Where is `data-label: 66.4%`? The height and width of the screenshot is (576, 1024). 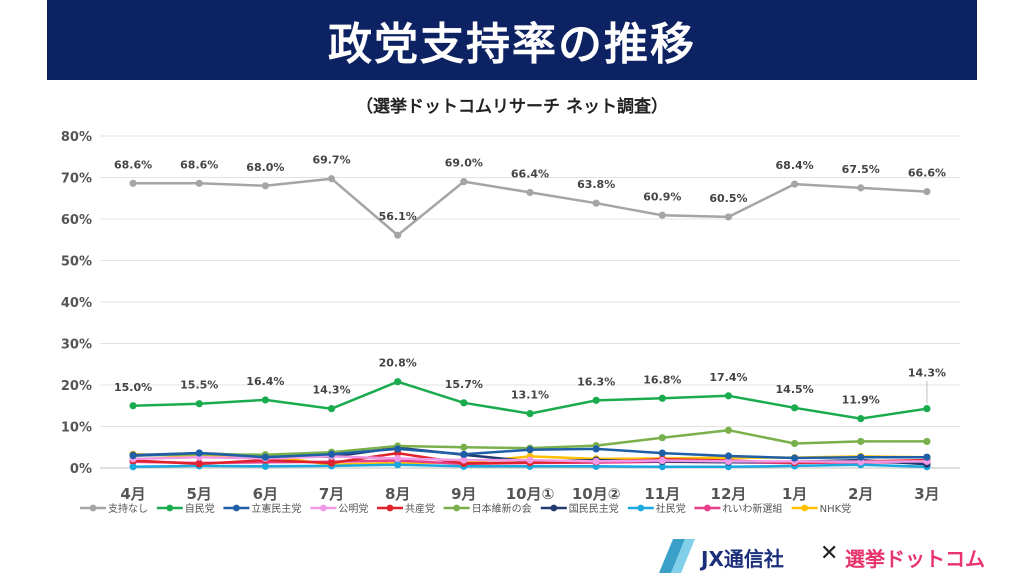 data-label: 66.4% is located at coordinates (530, 173).